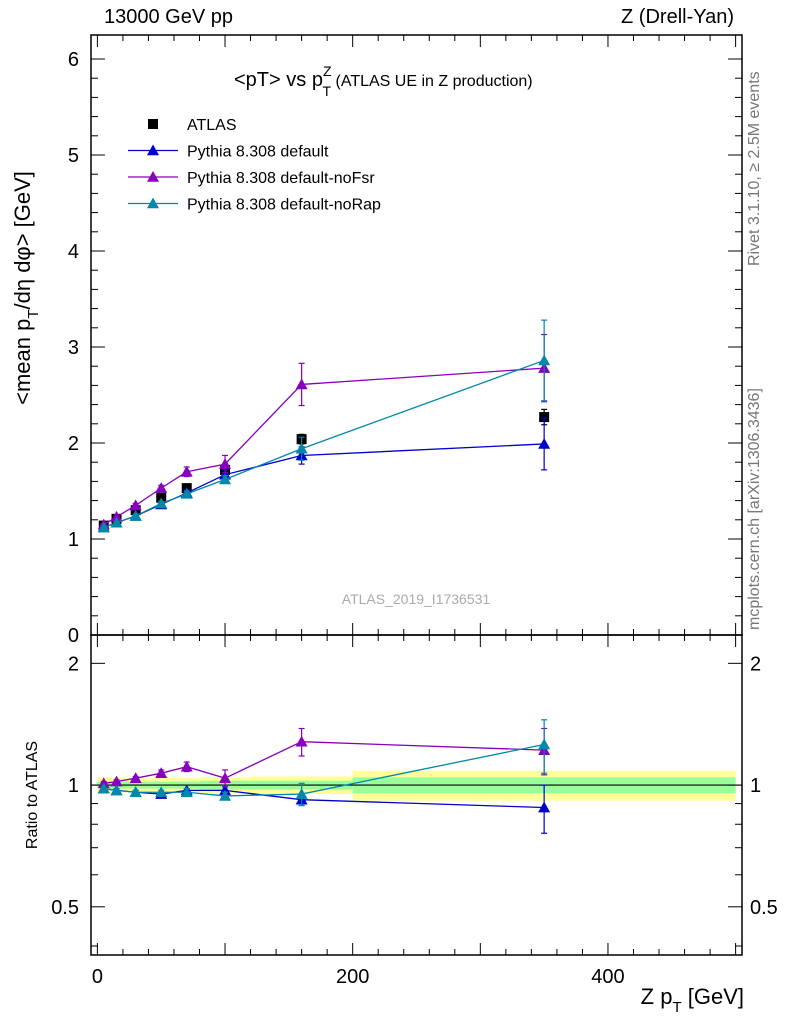 The image size is (786, 1024). I want to click on ratio-series-line, so click(324, 762).